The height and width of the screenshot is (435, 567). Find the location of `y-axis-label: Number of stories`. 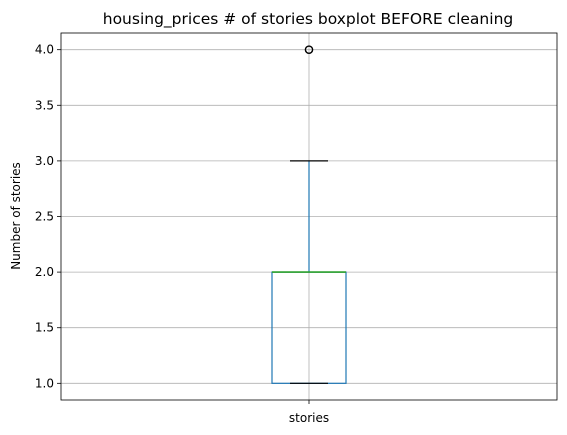

y-axis-label: Number of stories is located at coordinates (16, 216).